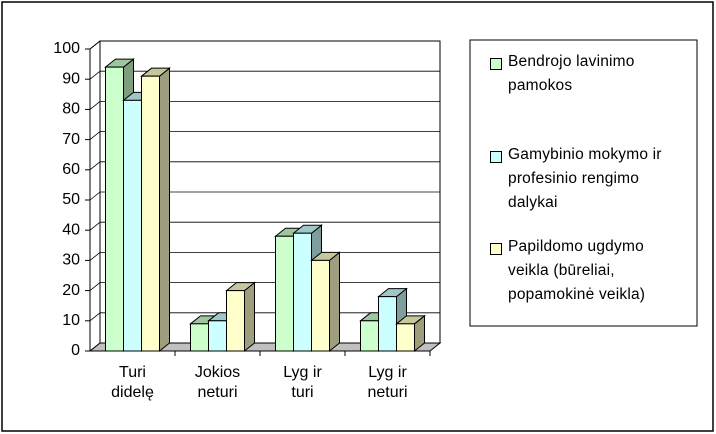 The height and width of the screenshot is (434, 716). What do you see at coordinates (302, 382) in the screenshot?
I see `x-tick-label: Lyg ir turi` at bounding box center [302, 382].